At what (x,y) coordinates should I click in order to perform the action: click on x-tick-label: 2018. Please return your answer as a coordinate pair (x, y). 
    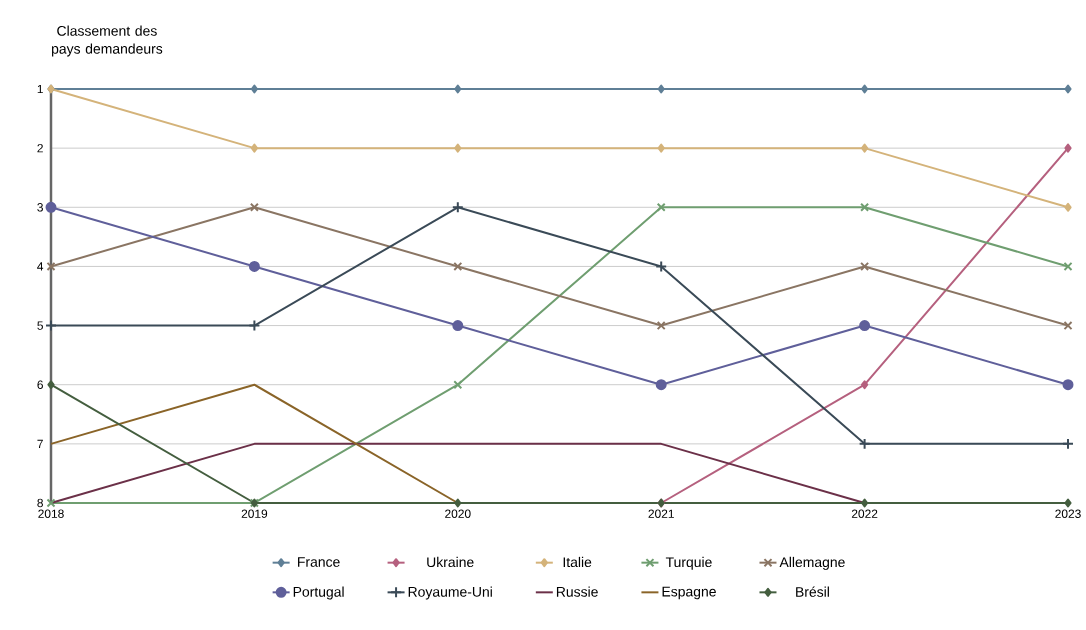
    Looking at the image, I should click on (51, 513).